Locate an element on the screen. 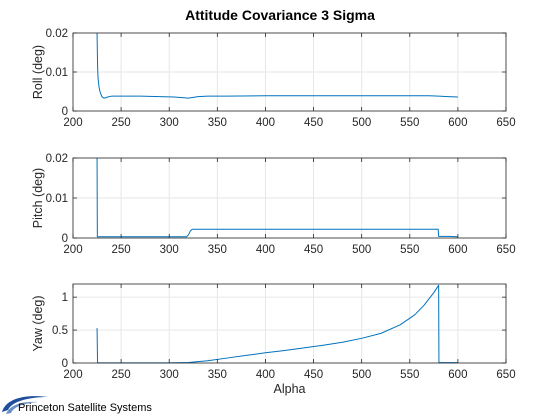  plot-area is located at coordinates (289, 323).